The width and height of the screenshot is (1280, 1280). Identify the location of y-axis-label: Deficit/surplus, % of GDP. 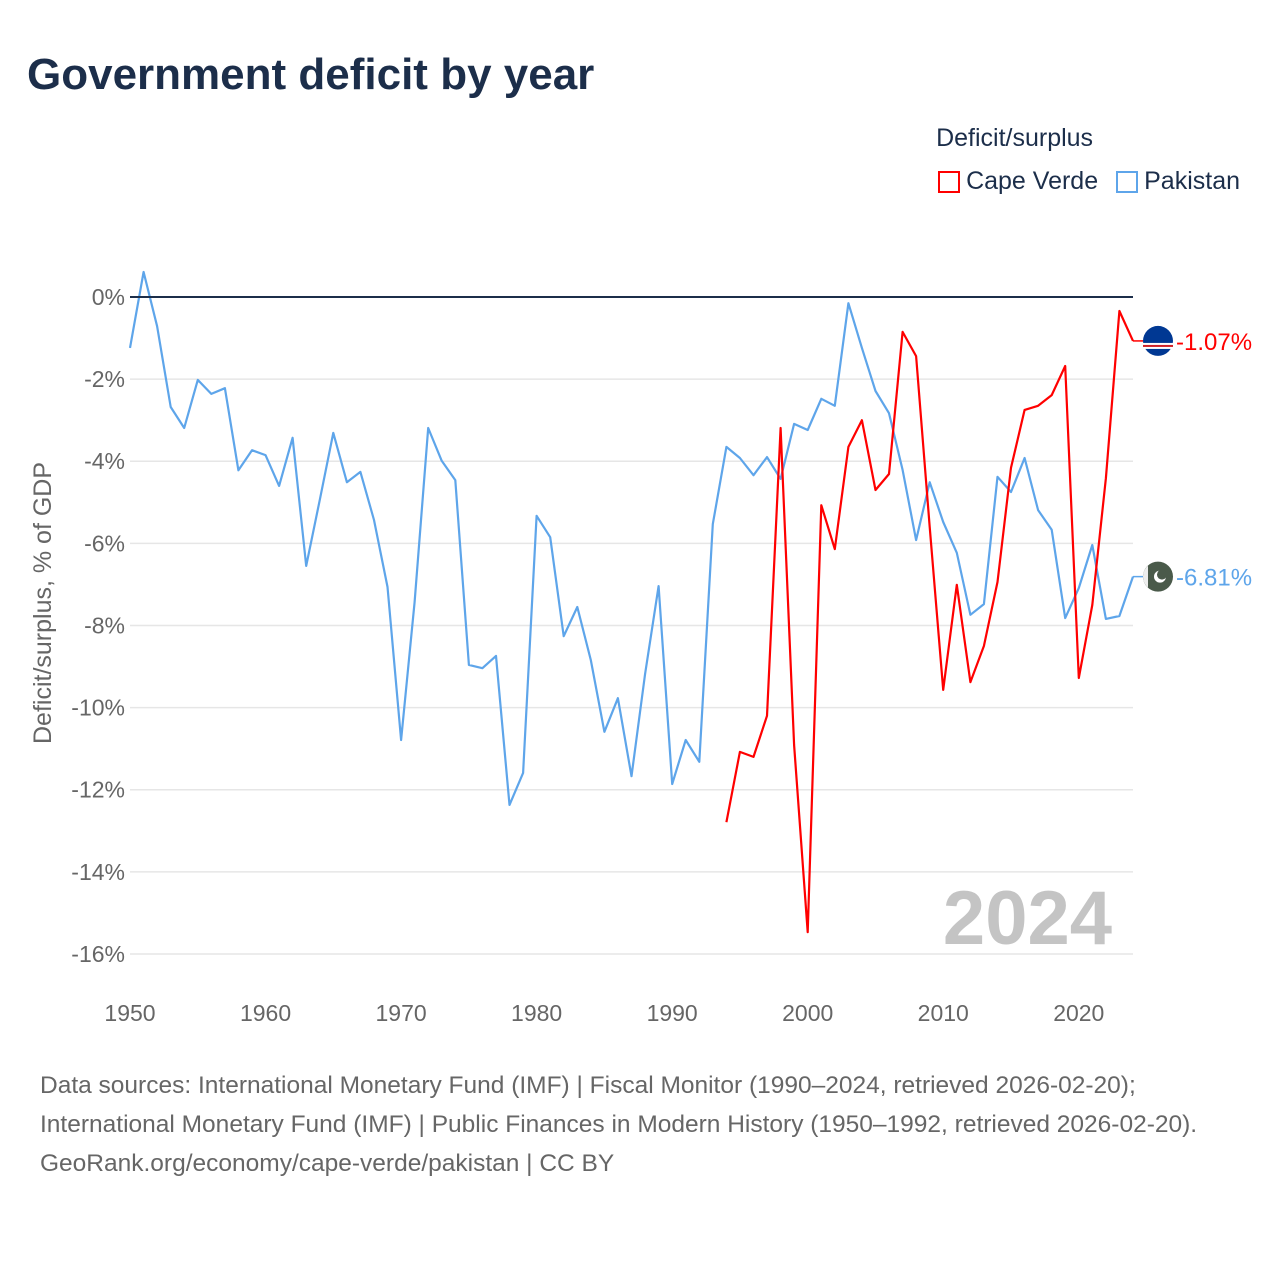
(43, 603).